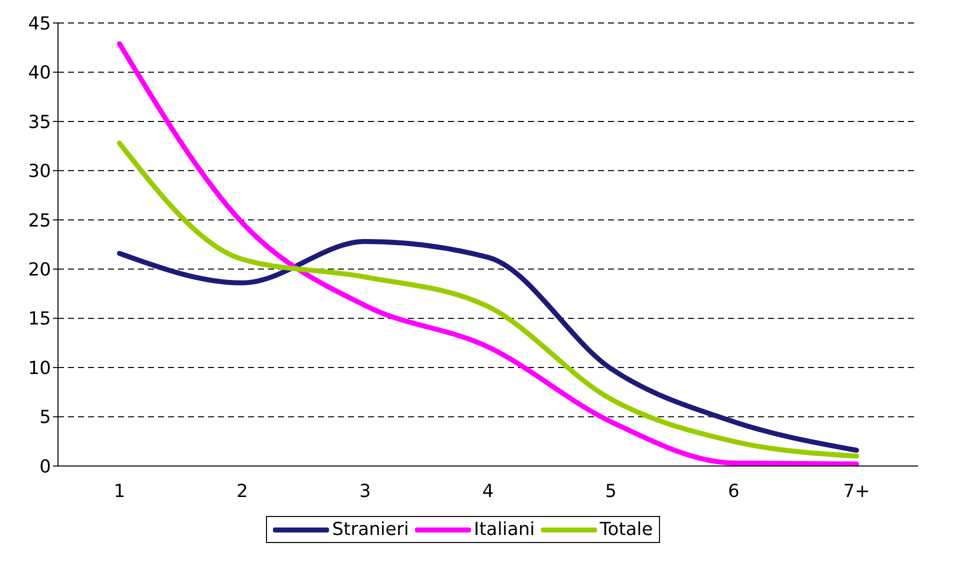  I want to click on y-tick-label: 40, so click(39, 73).